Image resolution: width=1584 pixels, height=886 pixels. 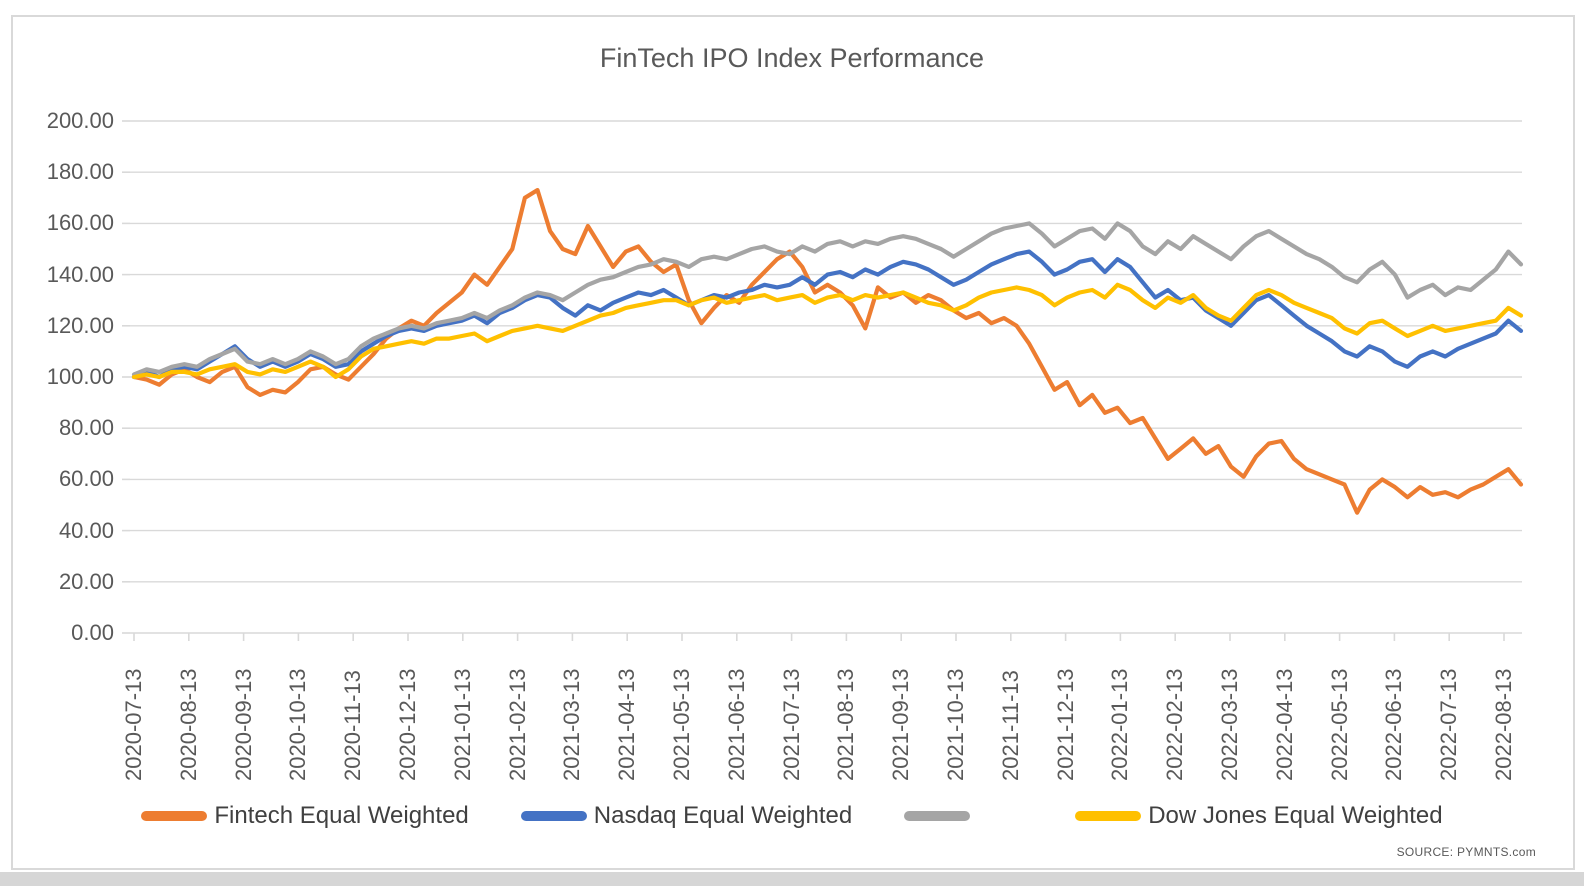 What do you see at coordinates (1229, 724) in the screenshot?
I see `x-axis-label: 2022-03-13` at bounding box center [1229, 724].